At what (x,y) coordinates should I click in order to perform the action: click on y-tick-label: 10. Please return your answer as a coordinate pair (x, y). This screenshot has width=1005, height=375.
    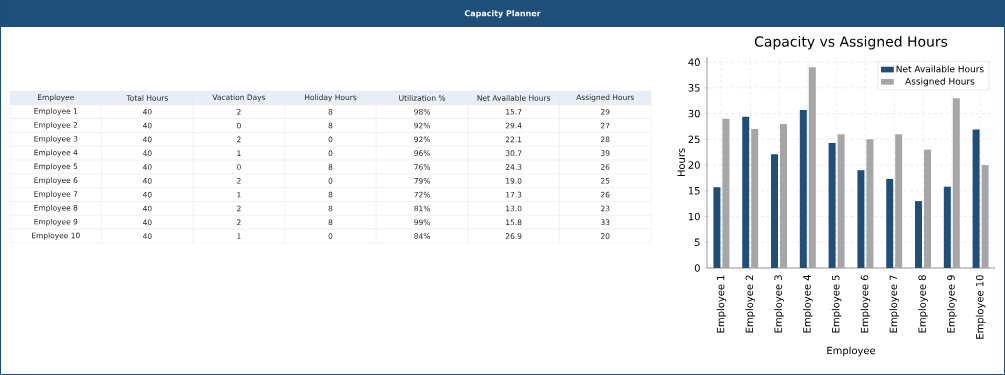
    Looking at the image, I should click on (694, 216).